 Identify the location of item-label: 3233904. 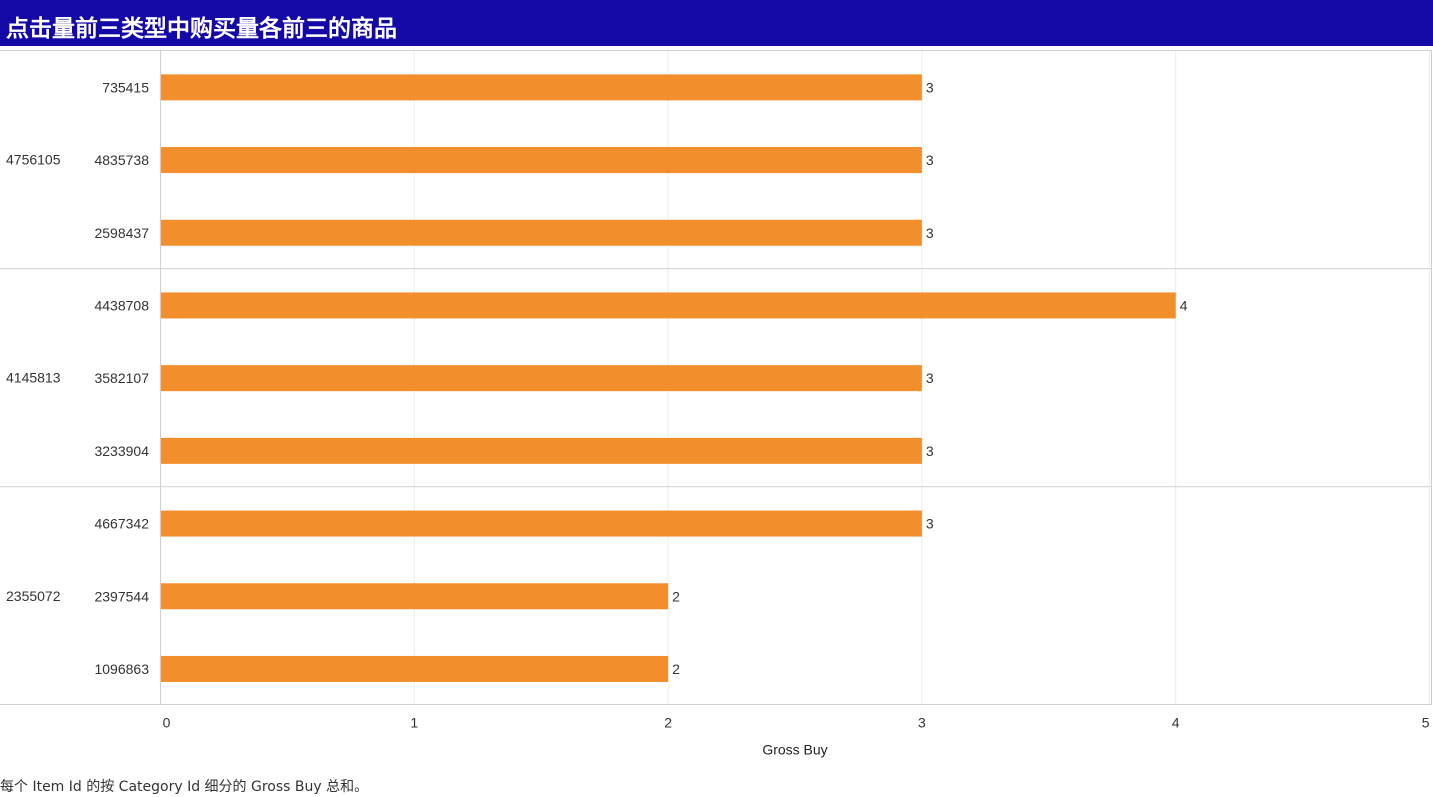
(121, 451).